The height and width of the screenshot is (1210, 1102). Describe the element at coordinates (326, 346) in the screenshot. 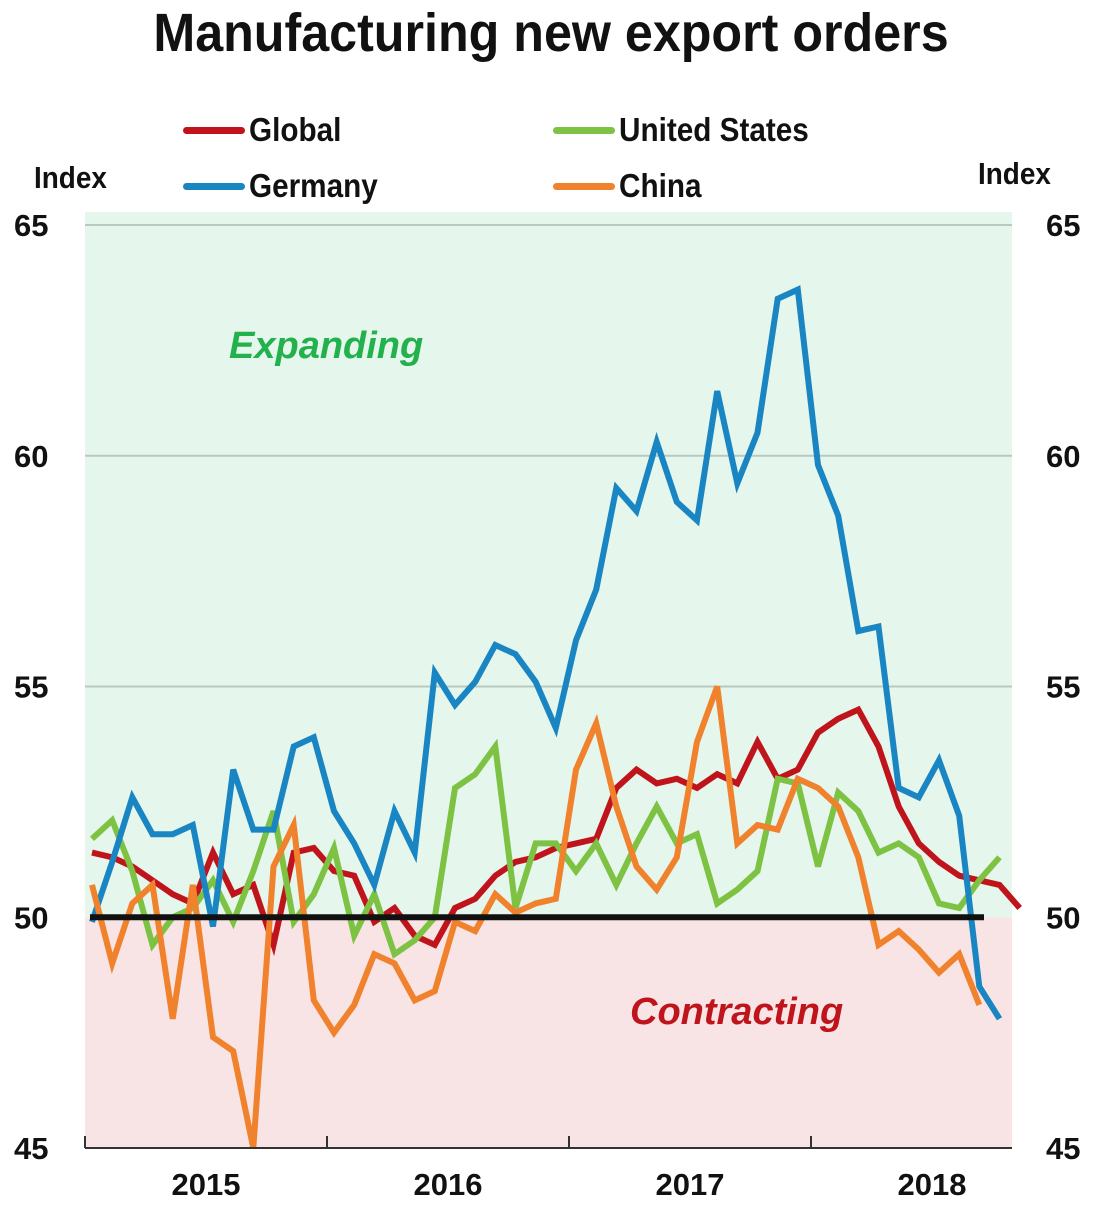

I see `expanding-label: Expanding` at that location.